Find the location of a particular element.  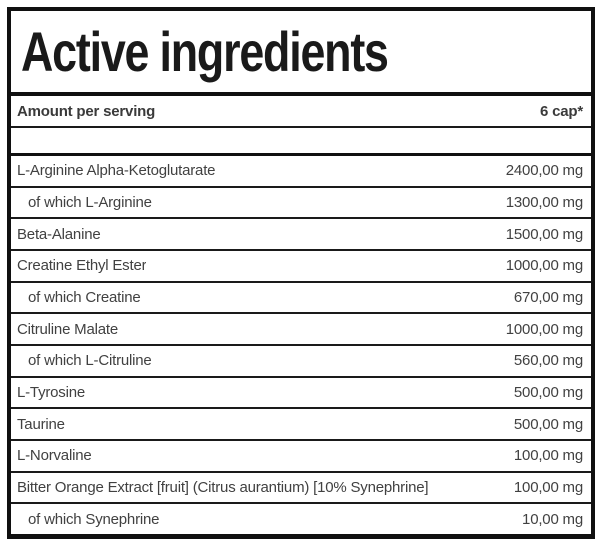

ingredient-row: Citruline Malate 1000,00 mg is located at coordinates (301, 330).